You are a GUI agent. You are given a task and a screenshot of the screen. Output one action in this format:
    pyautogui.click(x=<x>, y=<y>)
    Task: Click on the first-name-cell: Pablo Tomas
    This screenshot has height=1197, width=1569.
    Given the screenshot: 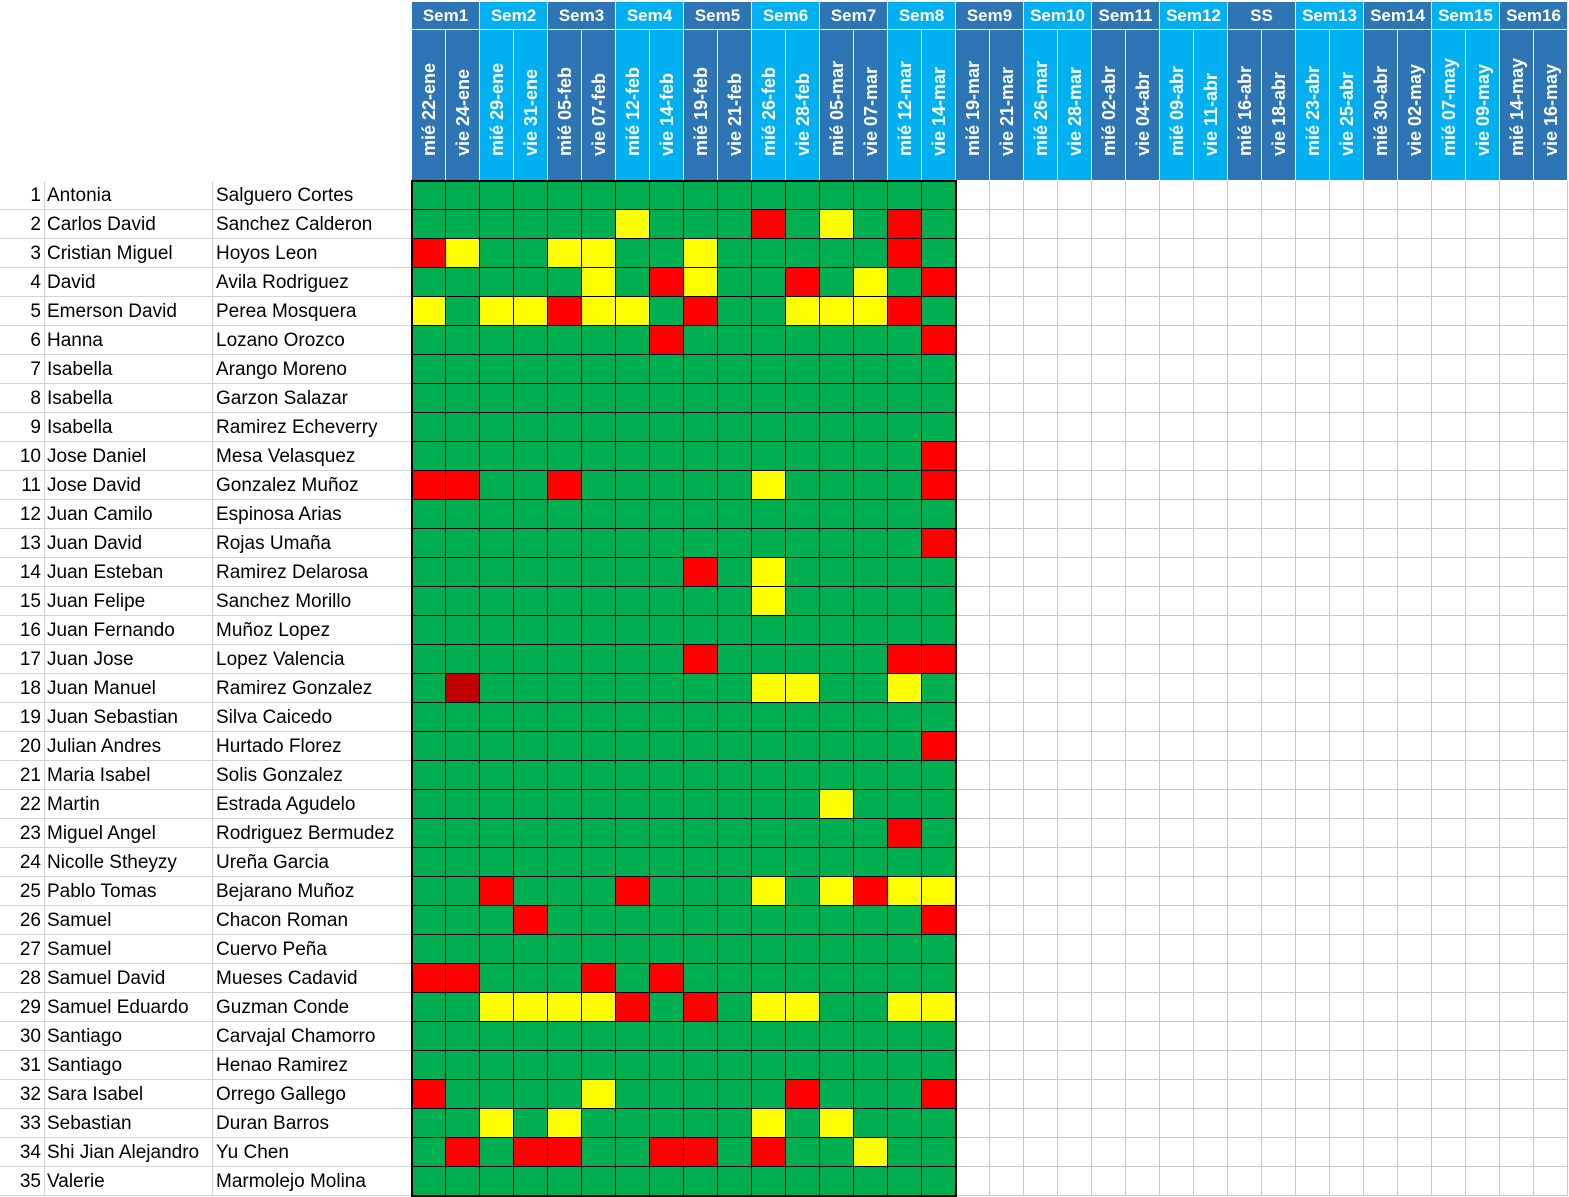 What is the action you would take?
    pyautogui.click(x=129, y=891)
    